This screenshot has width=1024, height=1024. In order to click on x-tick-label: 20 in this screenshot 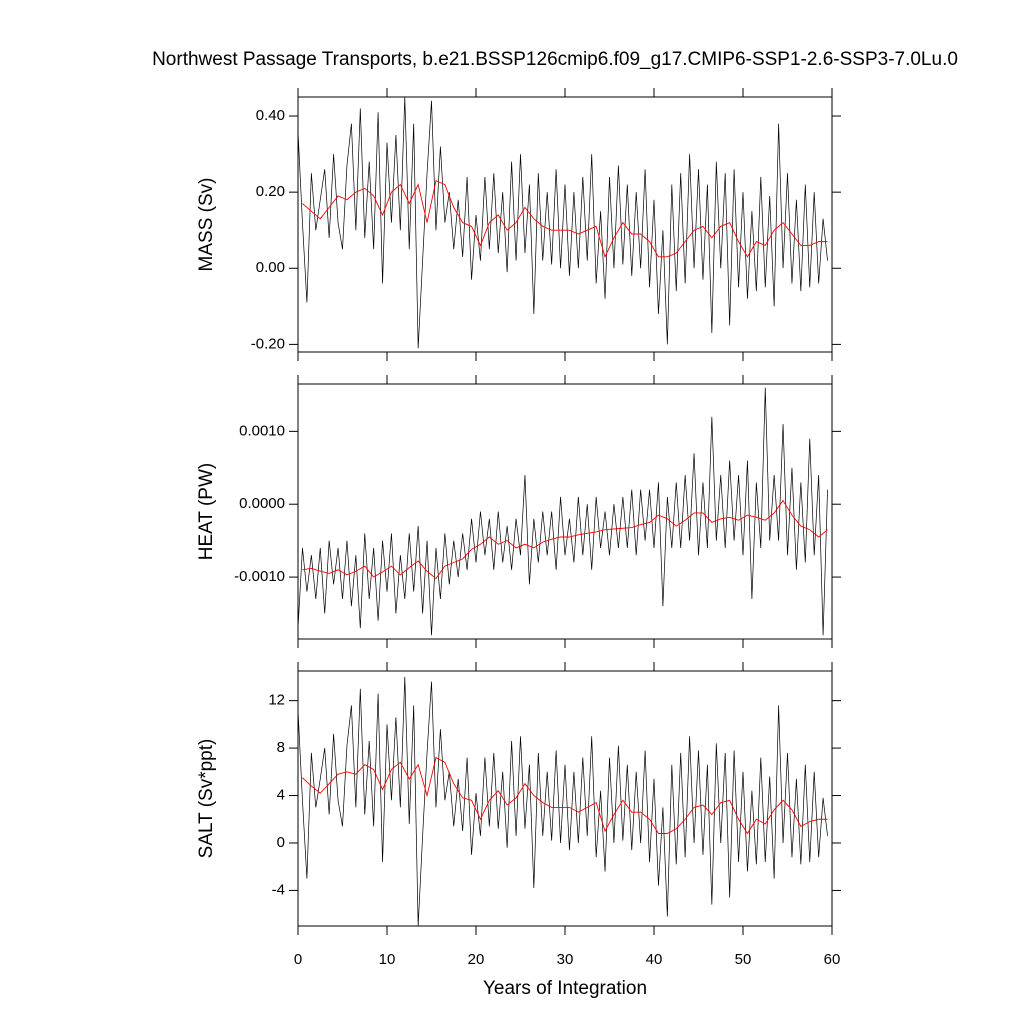, I will do `click(476, 959)`.